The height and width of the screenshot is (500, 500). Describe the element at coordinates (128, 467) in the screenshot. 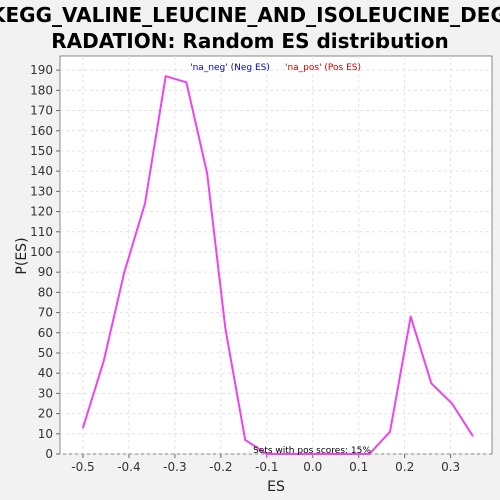

I see `x-tick-label: -0.4` at that location.